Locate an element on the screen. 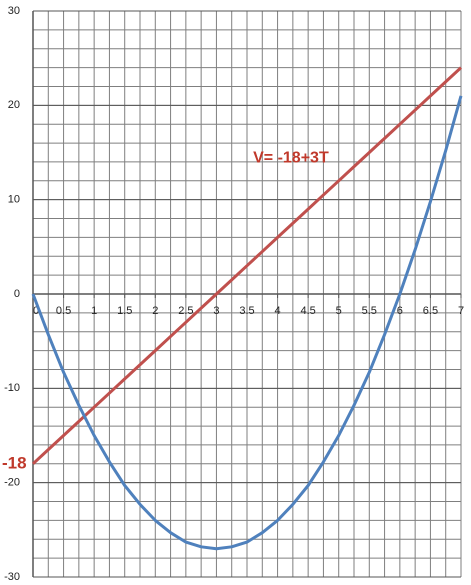 This screenshot has height=585, width=471. x-tick-label: 0.5 is located at coordinates (63, 311).